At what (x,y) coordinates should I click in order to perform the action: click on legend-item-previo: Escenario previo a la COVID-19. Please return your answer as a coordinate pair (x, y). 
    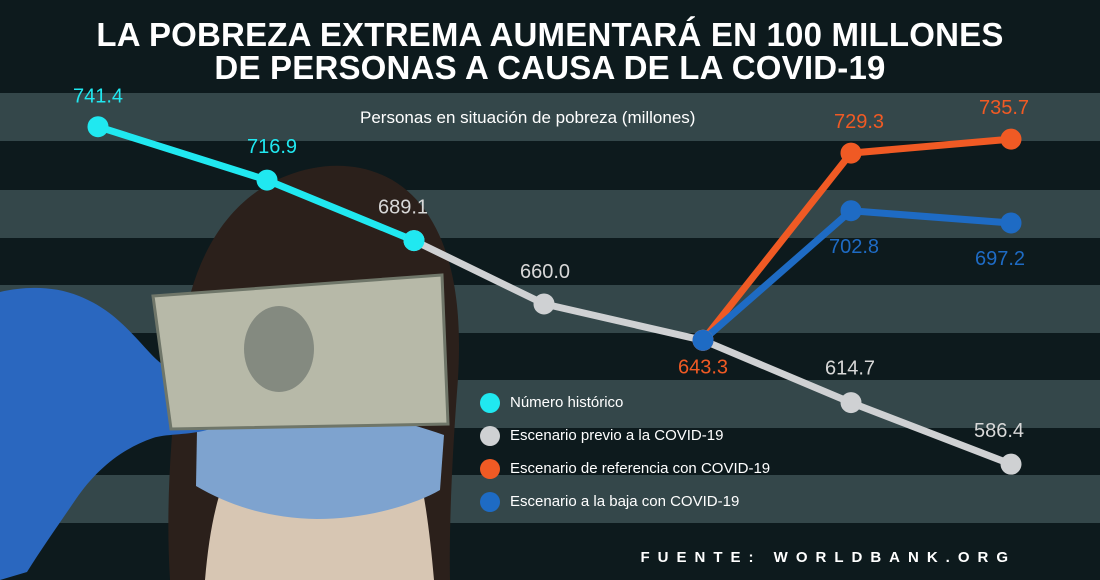
    Looking at the image, I should click on (645, 436).